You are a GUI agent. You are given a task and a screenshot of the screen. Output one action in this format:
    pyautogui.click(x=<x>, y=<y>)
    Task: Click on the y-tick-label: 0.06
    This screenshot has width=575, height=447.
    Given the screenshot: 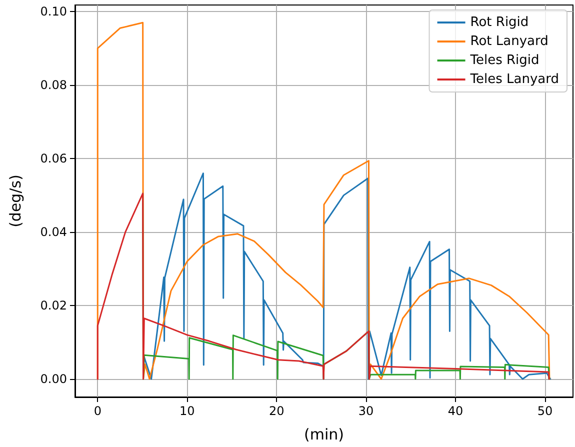 What is the action you would take?
    pyautogui.click(x=53, y=159)
    